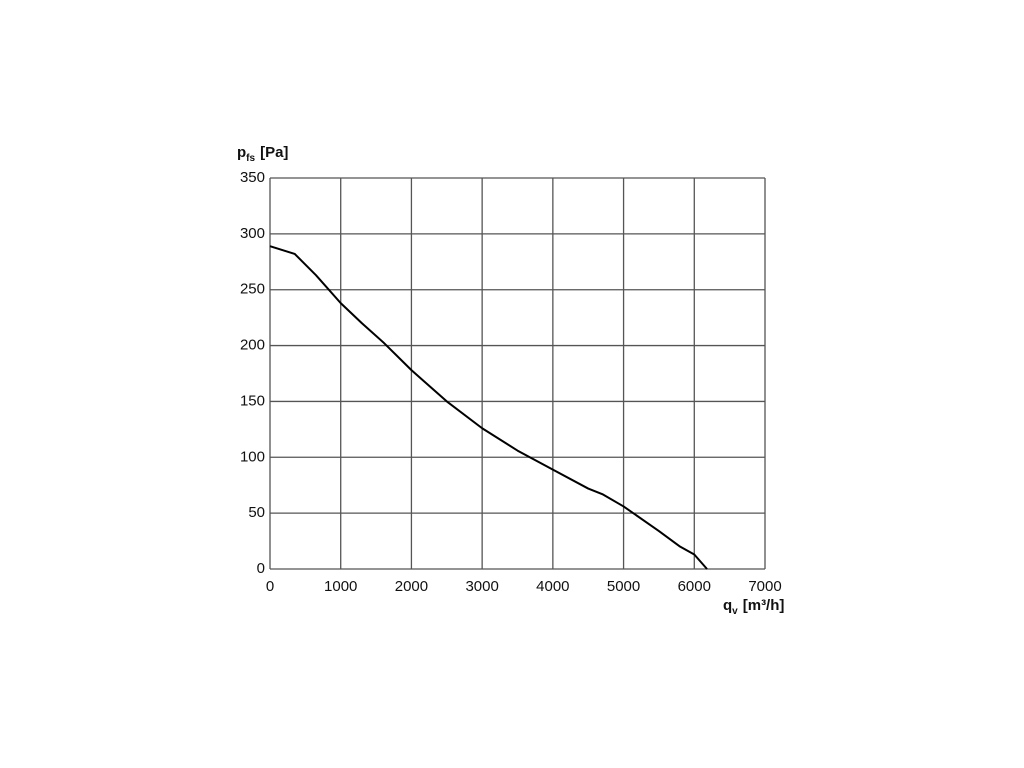 The image size is (1024, 768). I want to click on x-tick-label: 3000, so click(481, 586).